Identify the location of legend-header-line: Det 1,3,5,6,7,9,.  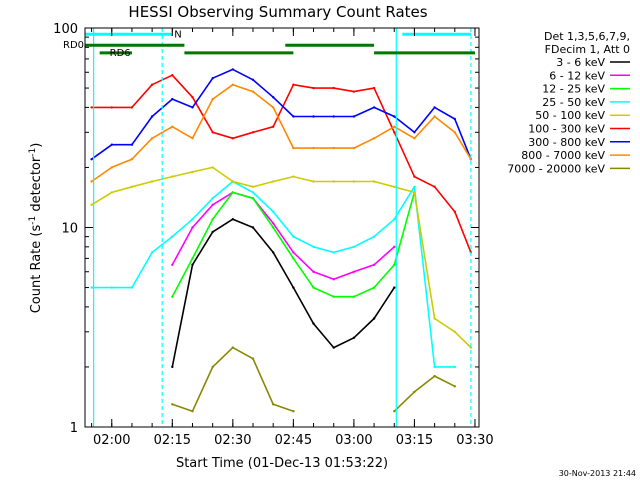
(587, 36).